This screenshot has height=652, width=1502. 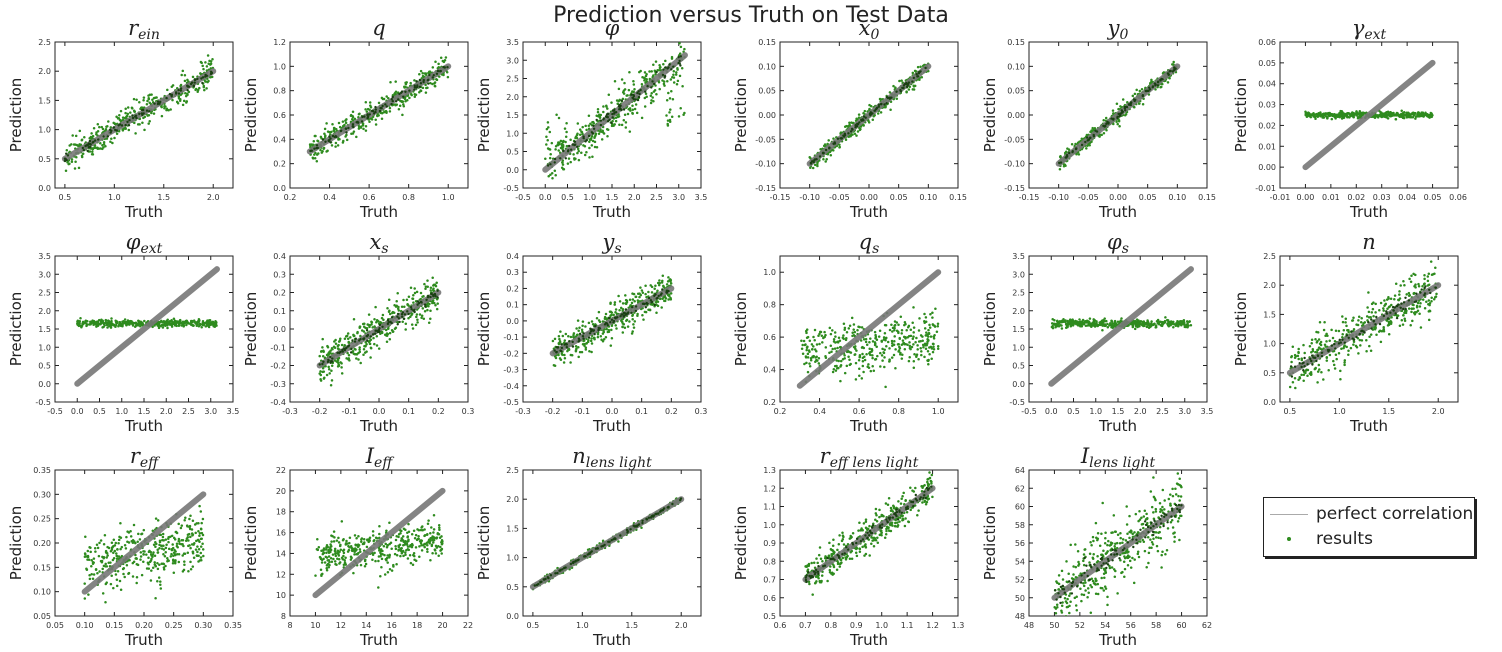 I want to click on x-tick-label: 3.5, so click(x=701, y=197).